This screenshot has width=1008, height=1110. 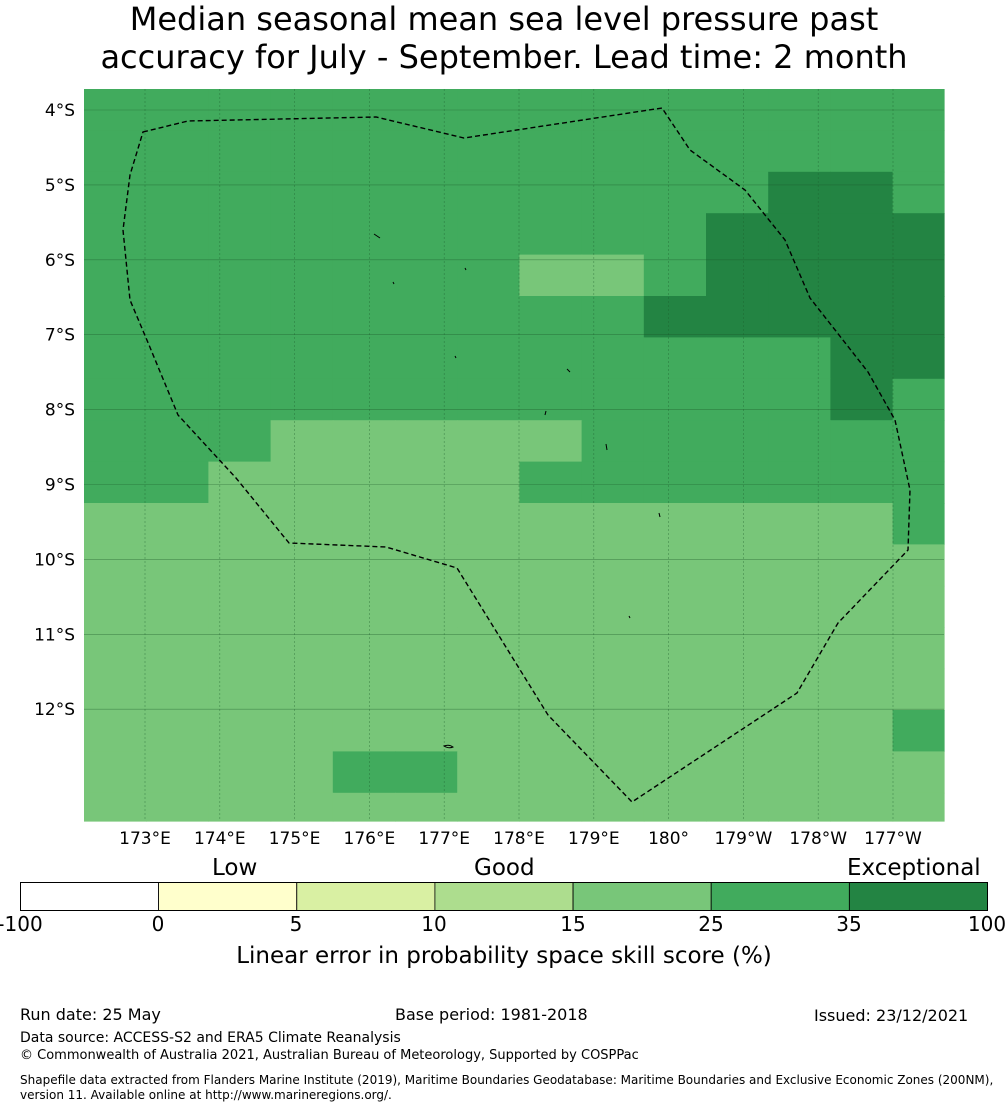 I want to click on longitude-label: 179°E, so click(x=594, y=839).